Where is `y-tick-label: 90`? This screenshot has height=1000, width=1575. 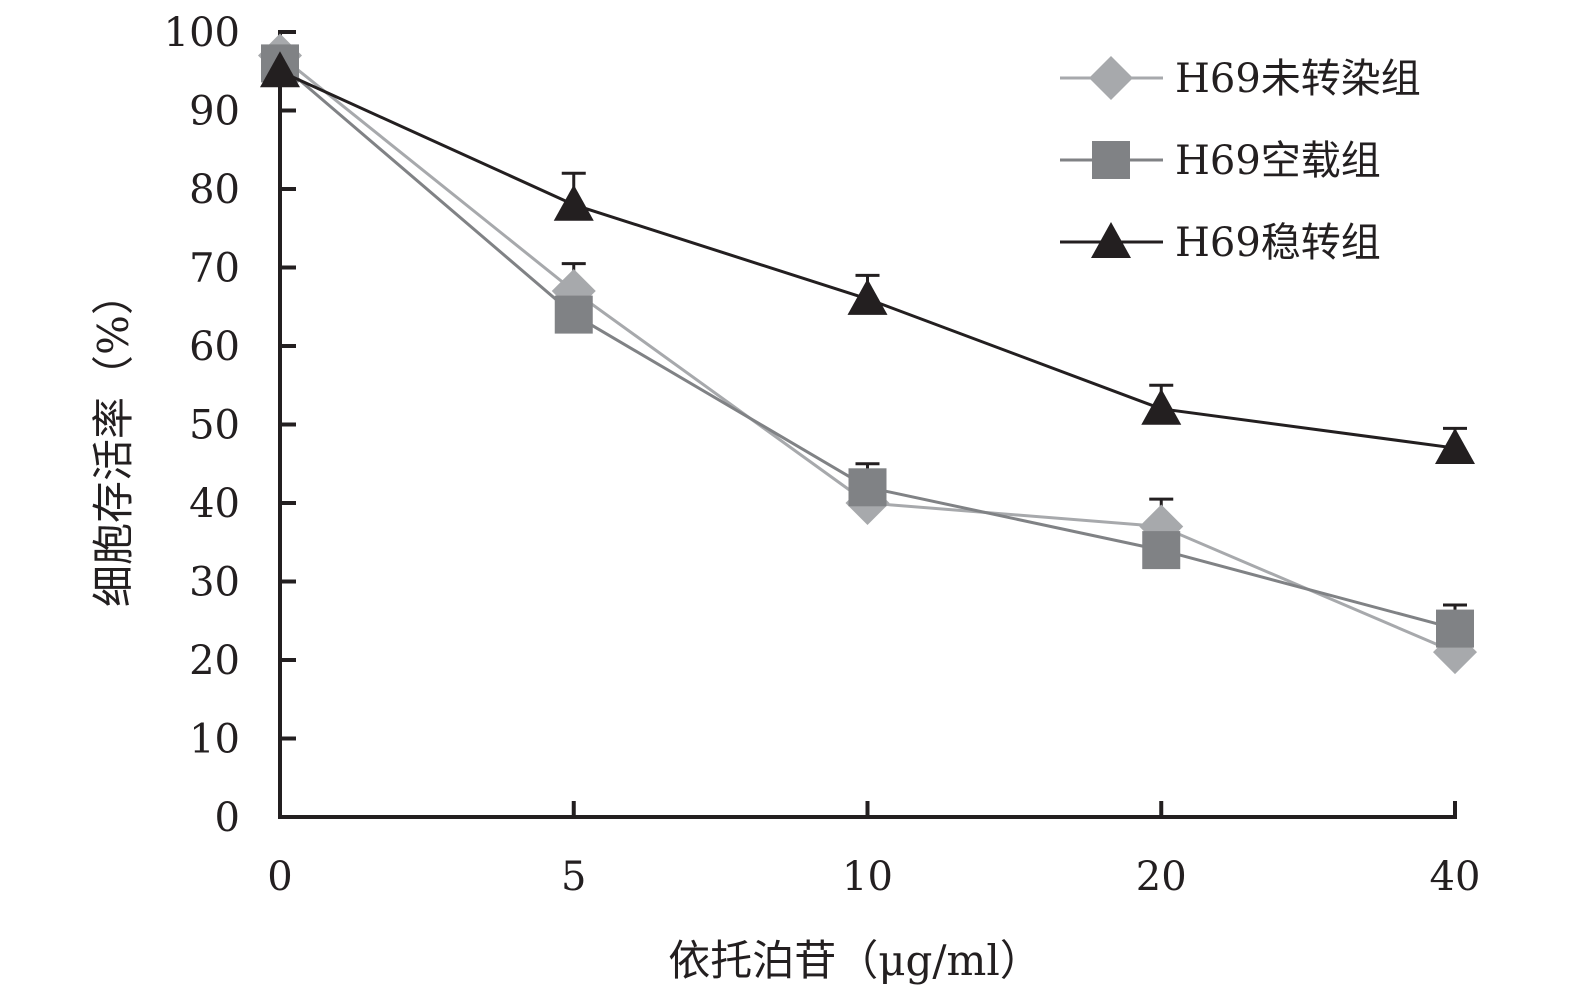
y-tick-label: 90 is located at coordinates (214, 112).